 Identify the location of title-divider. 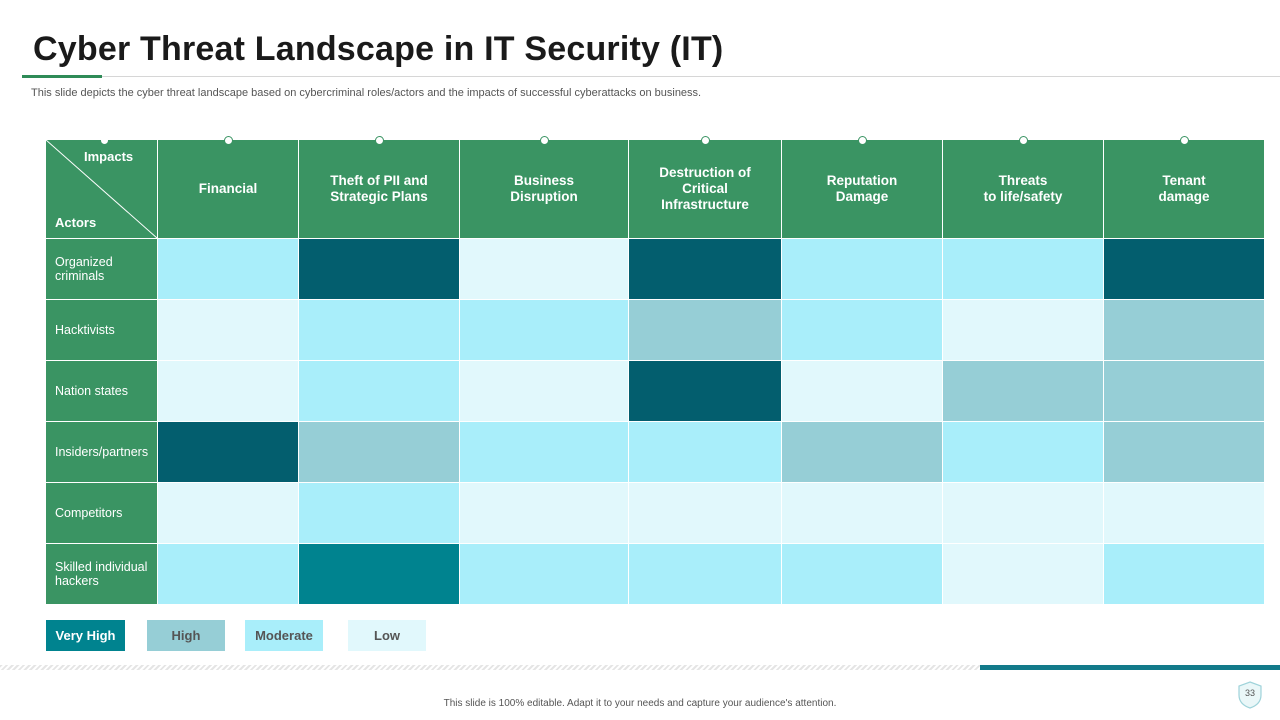
(651, 76).